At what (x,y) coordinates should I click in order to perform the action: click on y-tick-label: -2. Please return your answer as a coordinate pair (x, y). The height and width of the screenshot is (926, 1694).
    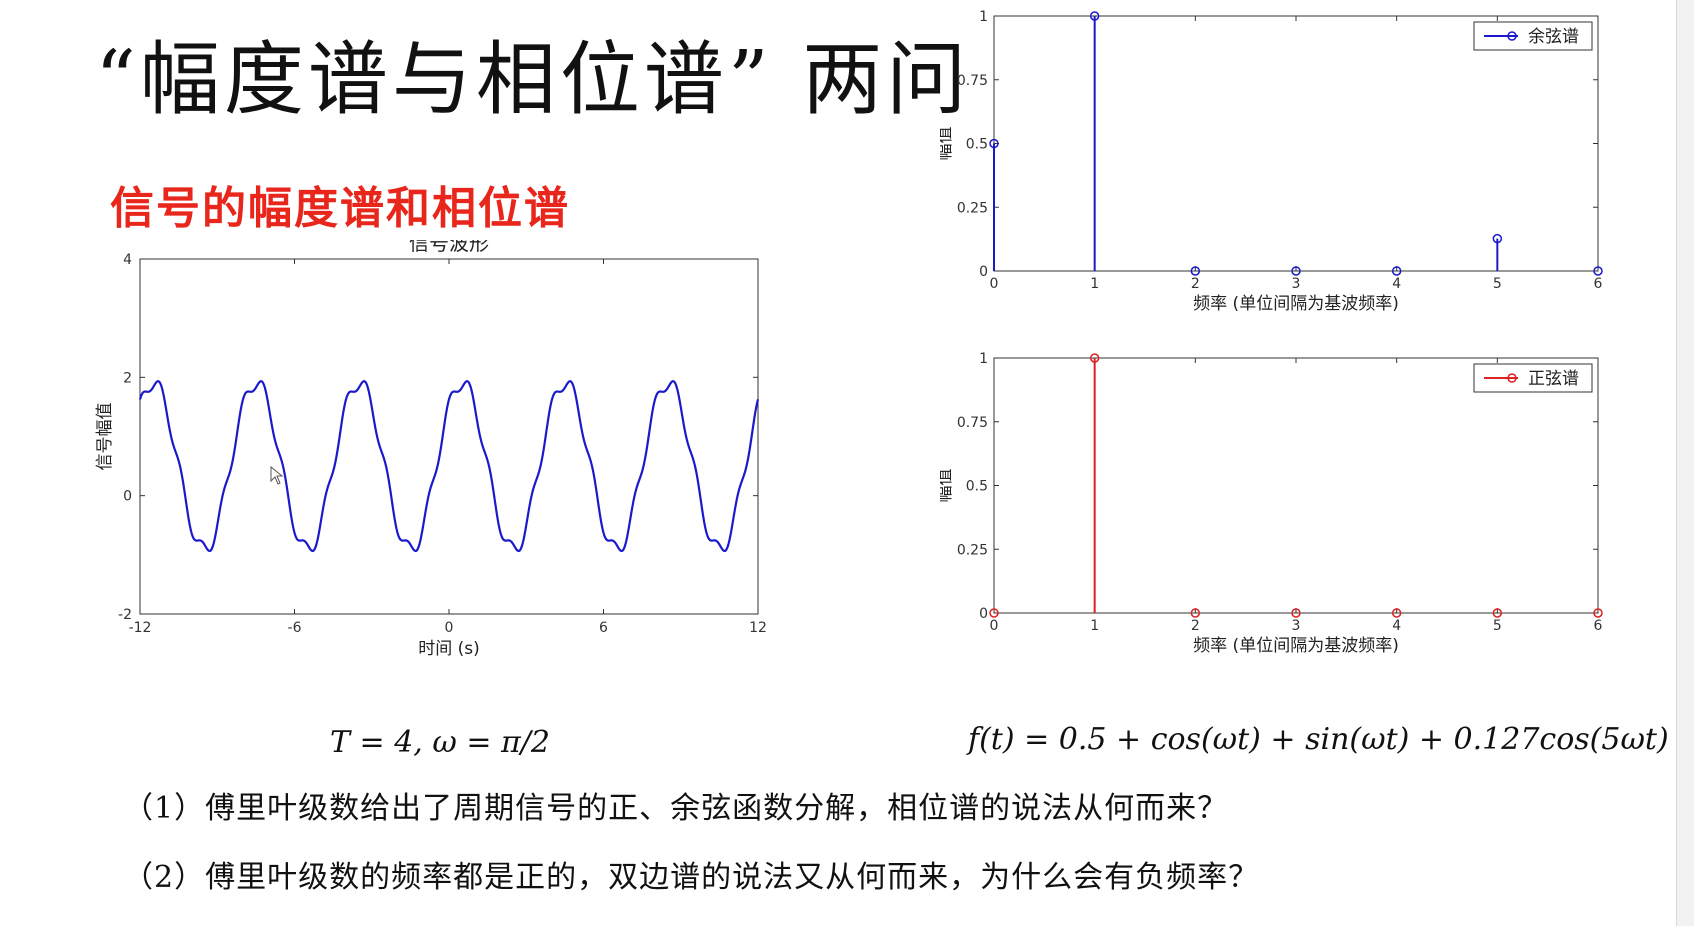
    Looking at the image, I should click on (125, 615).